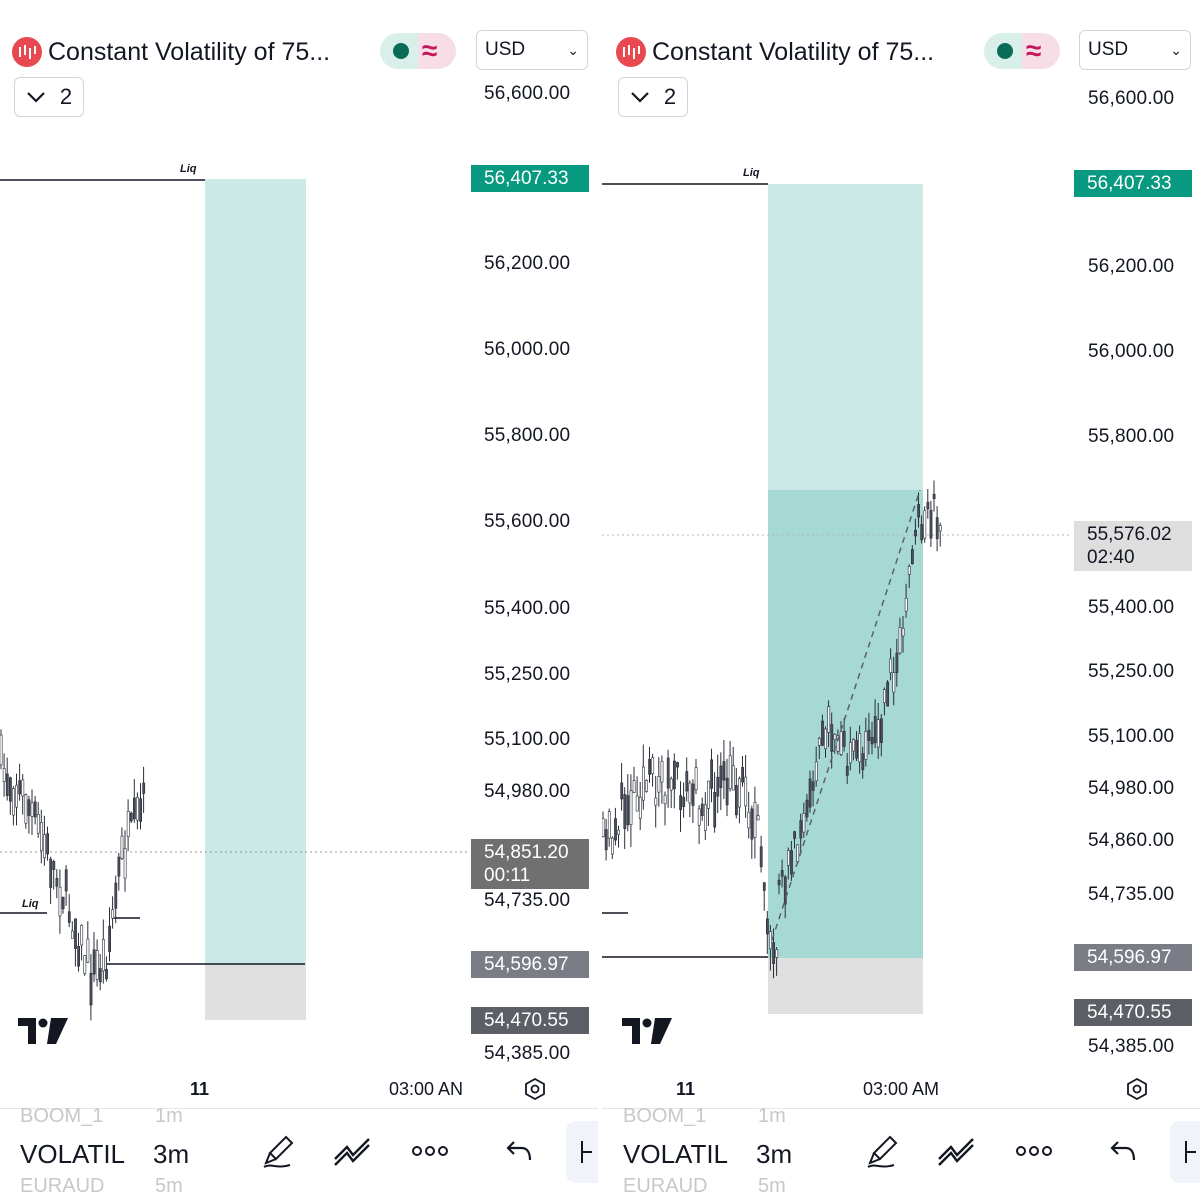 This screenshot has height=1200, width=1200. I want to click on price-axis-tick: 54,735.00, so click(527, 900).